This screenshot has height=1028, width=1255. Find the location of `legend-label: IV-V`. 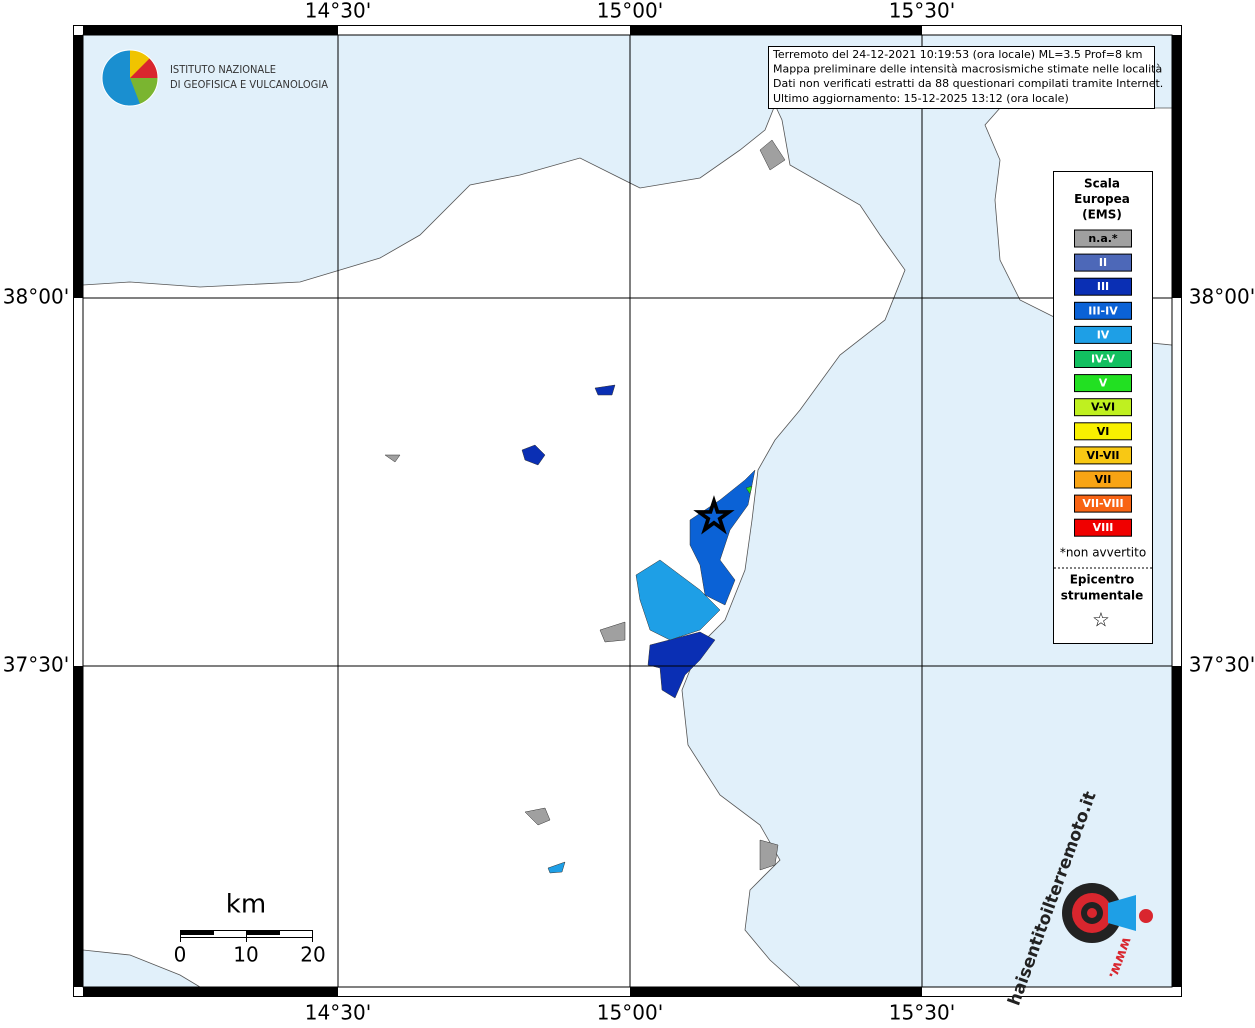

legend-label: IV-V is located at coordinates (1103, 359).